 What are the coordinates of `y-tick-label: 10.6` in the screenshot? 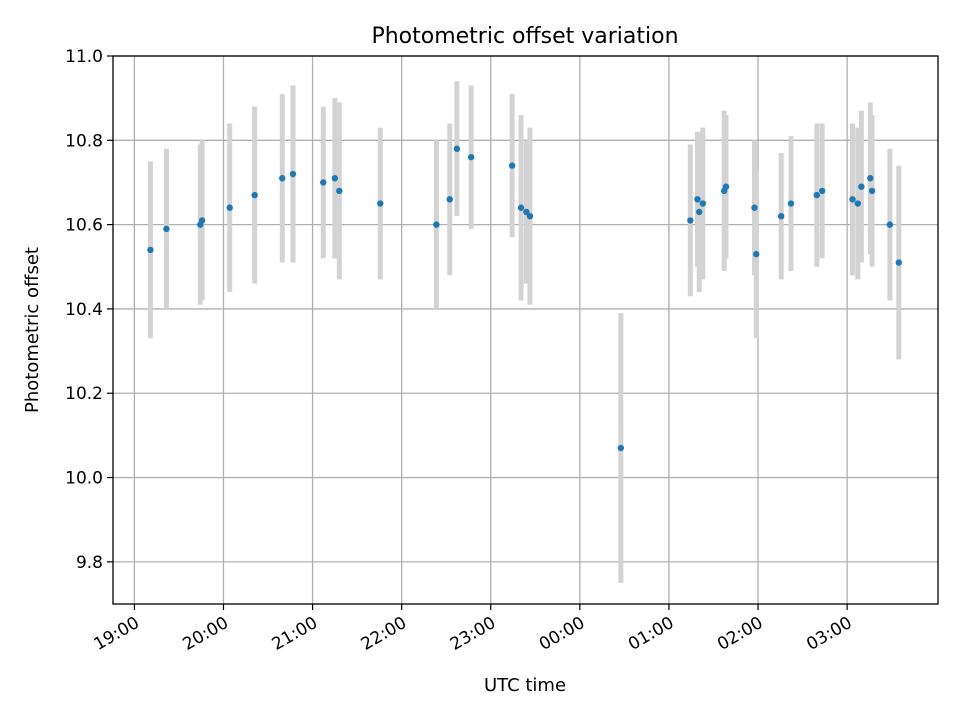 It's located at (84, 226).